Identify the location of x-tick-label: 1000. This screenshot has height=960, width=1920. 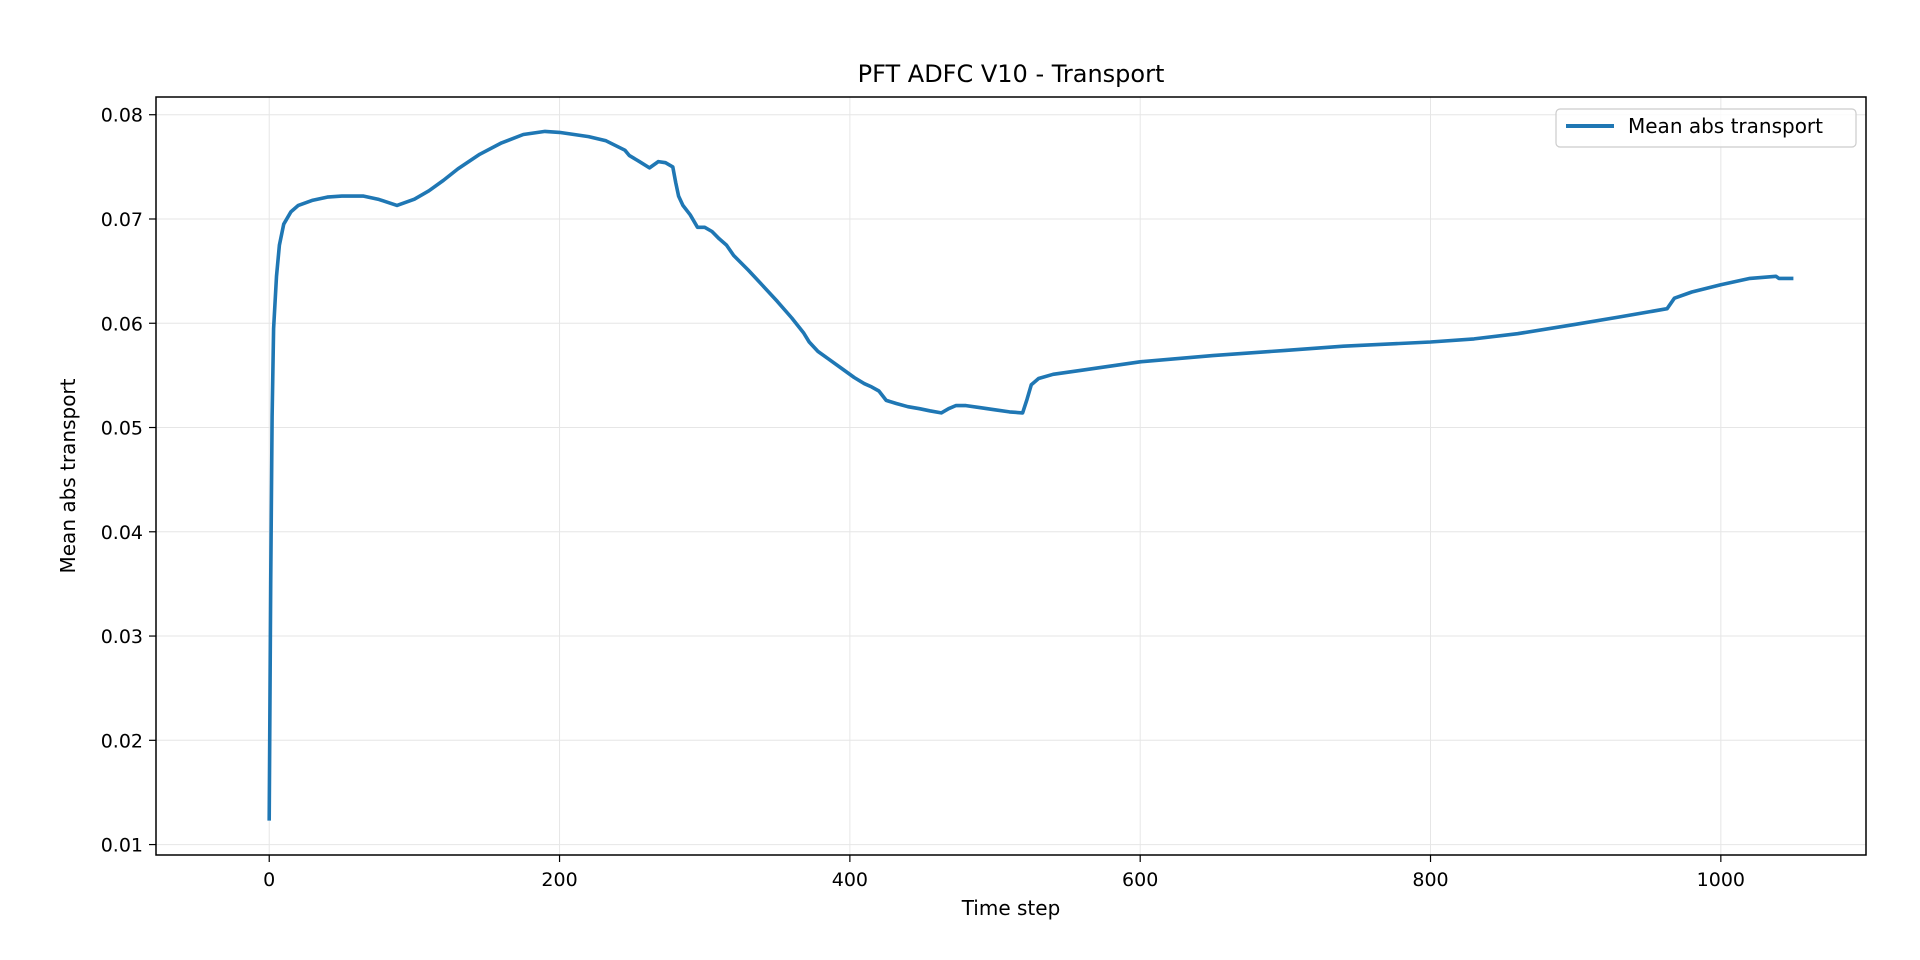
(1721, 880).